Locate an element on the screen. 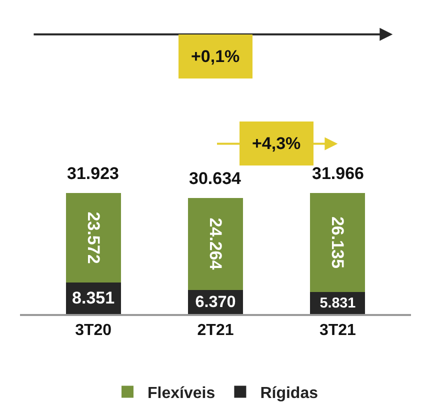  data-label: 8.351 is located at coordinates (93, 298).